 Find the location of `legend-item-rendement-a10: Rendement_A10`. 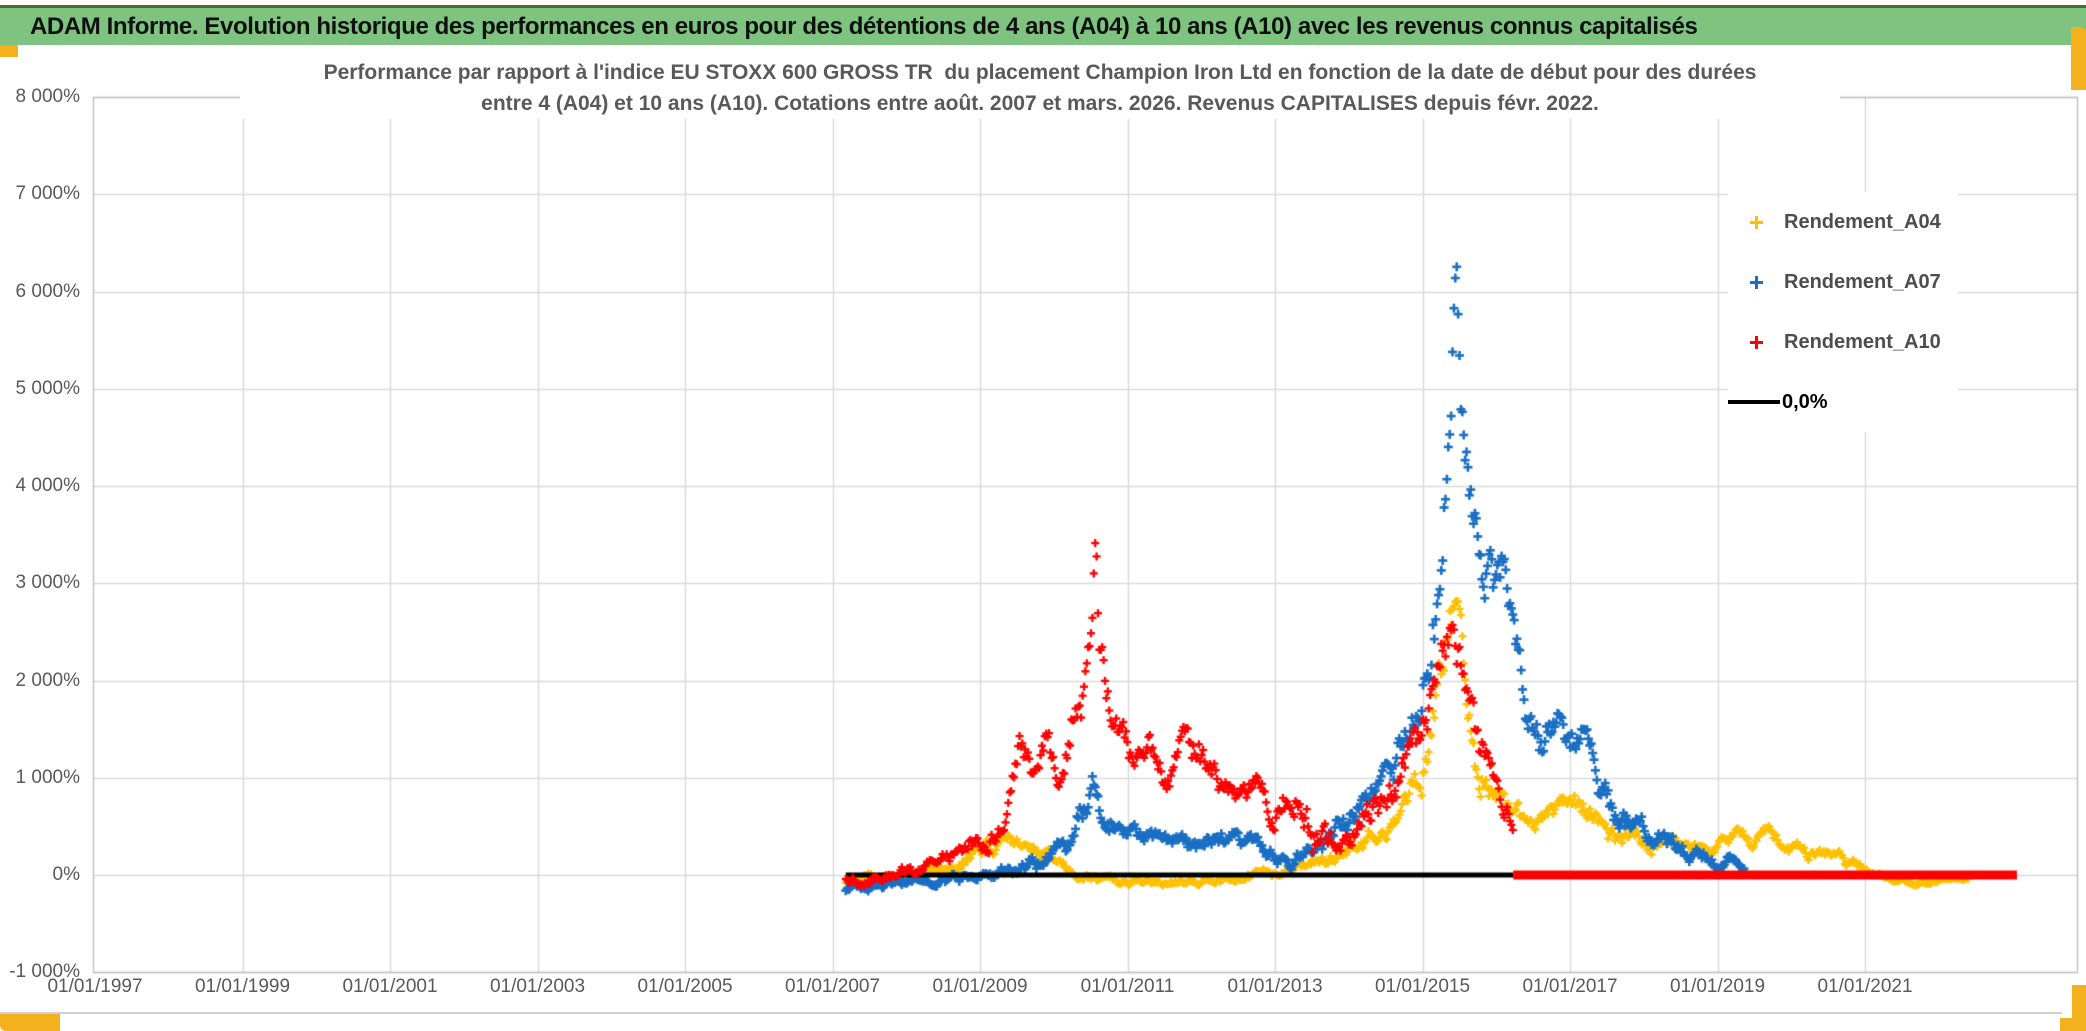

legend-item-rendement-a10: Rendement_A10 is located at coordinates (1843, 342).